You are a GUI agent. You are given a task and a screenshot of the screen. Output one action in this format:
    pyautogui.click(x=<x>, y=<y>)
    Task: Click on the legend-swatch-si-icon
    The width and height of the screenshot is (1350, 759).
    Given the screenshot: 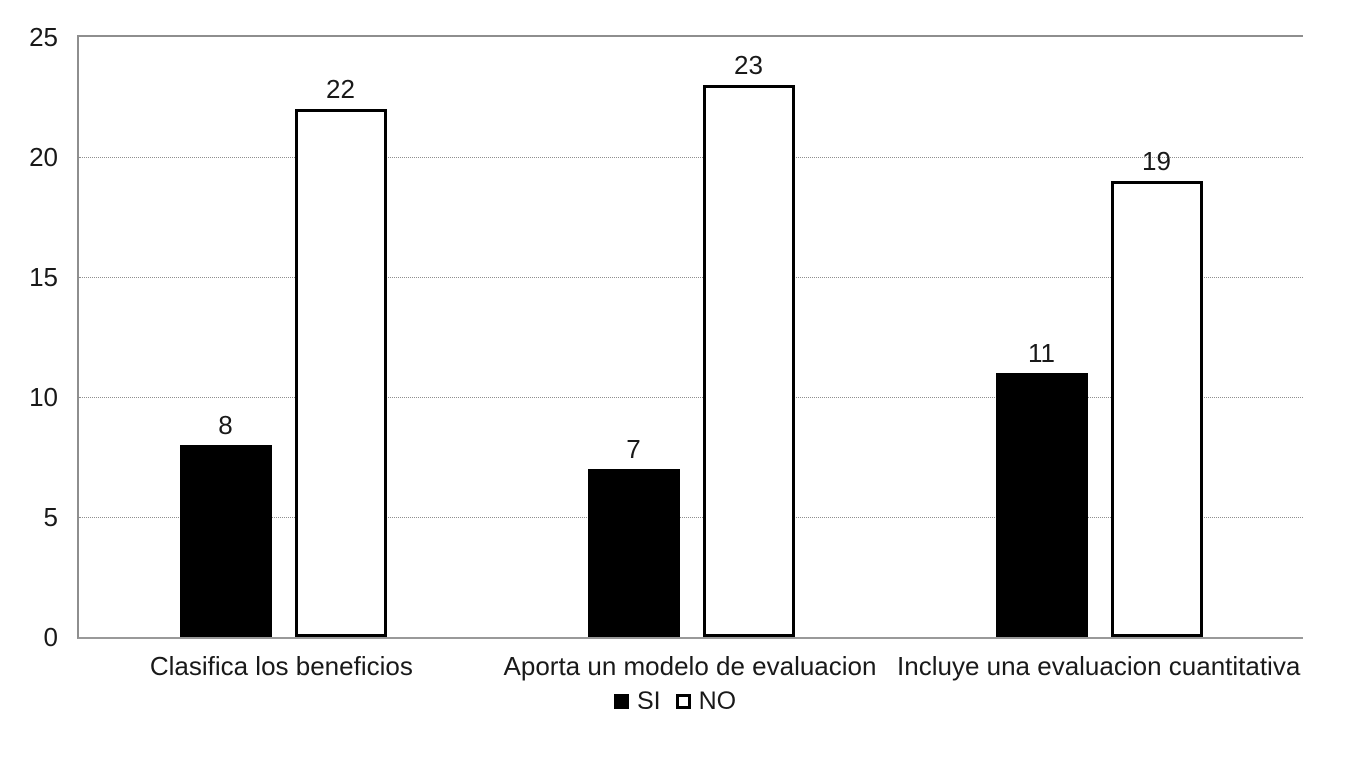 What is the action you would take?
    pyautogui.click(x=621, y=701)
    